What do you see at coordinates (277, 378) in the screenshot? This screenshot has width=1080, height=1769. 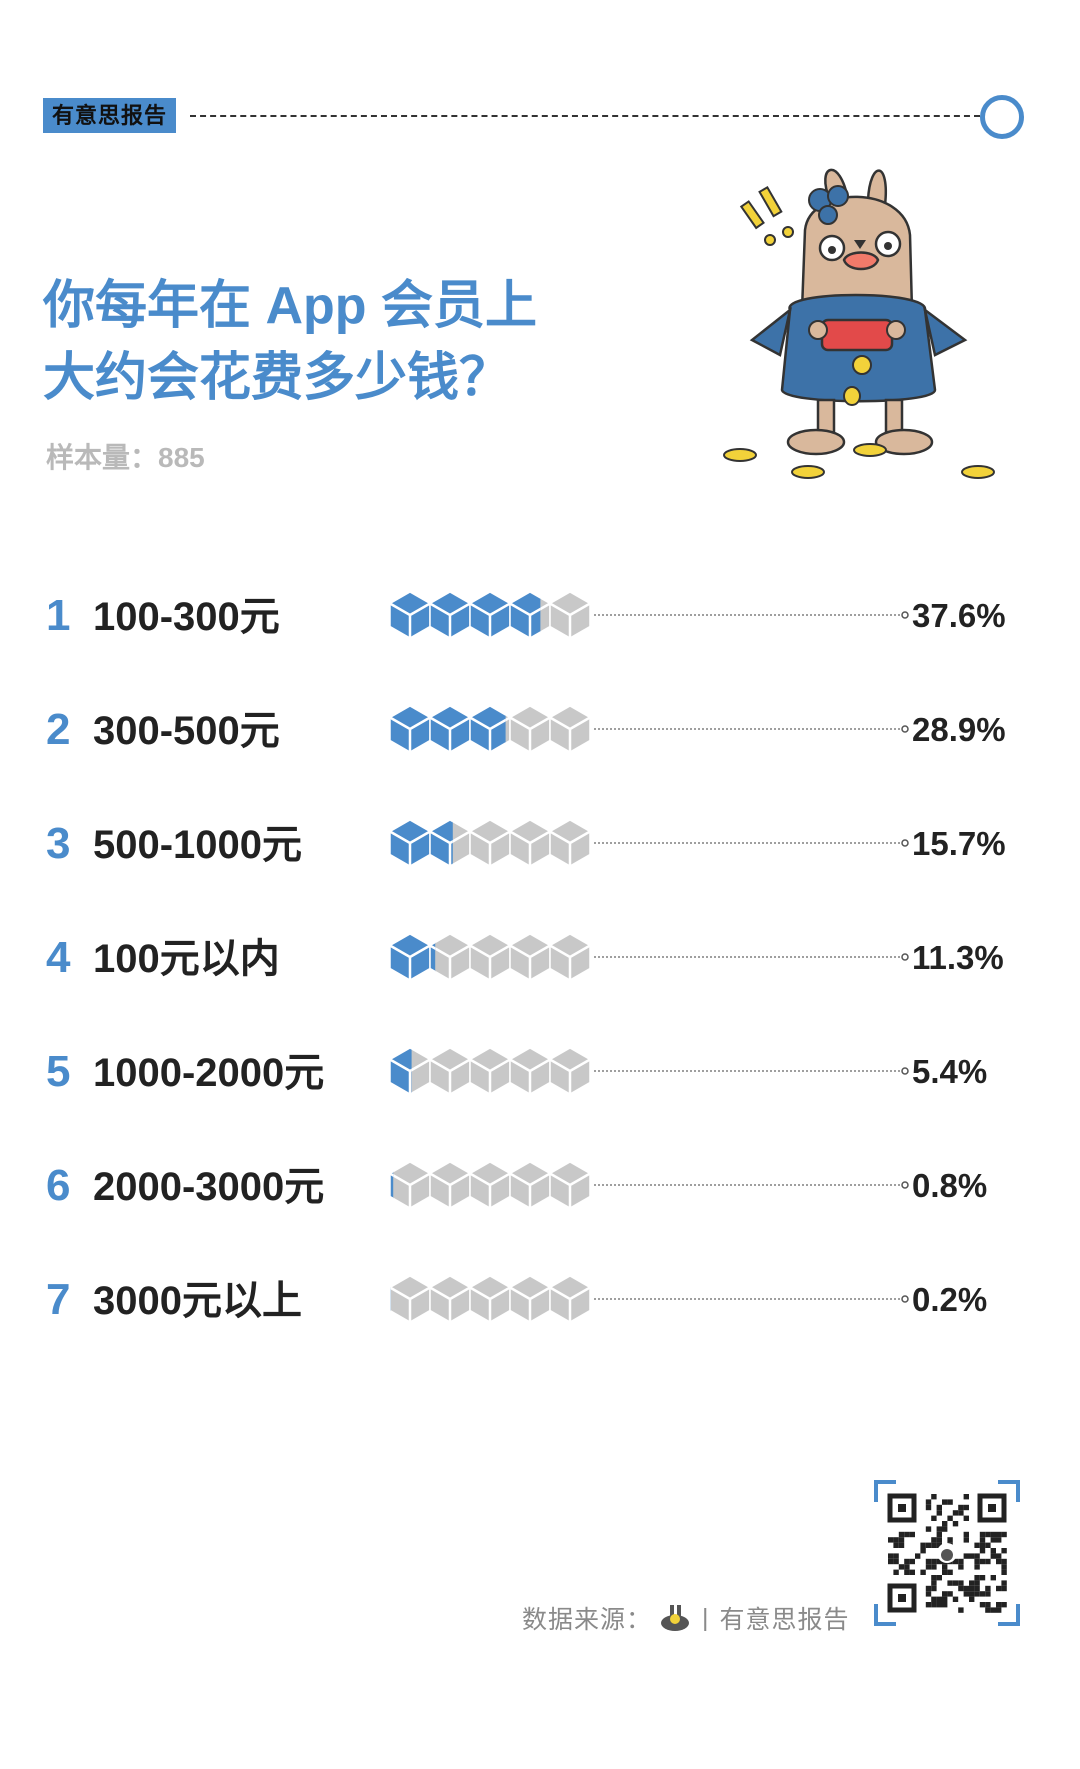 I see `title-line-2: 大约会花费多少钱？` at bounding box center [277, 378].